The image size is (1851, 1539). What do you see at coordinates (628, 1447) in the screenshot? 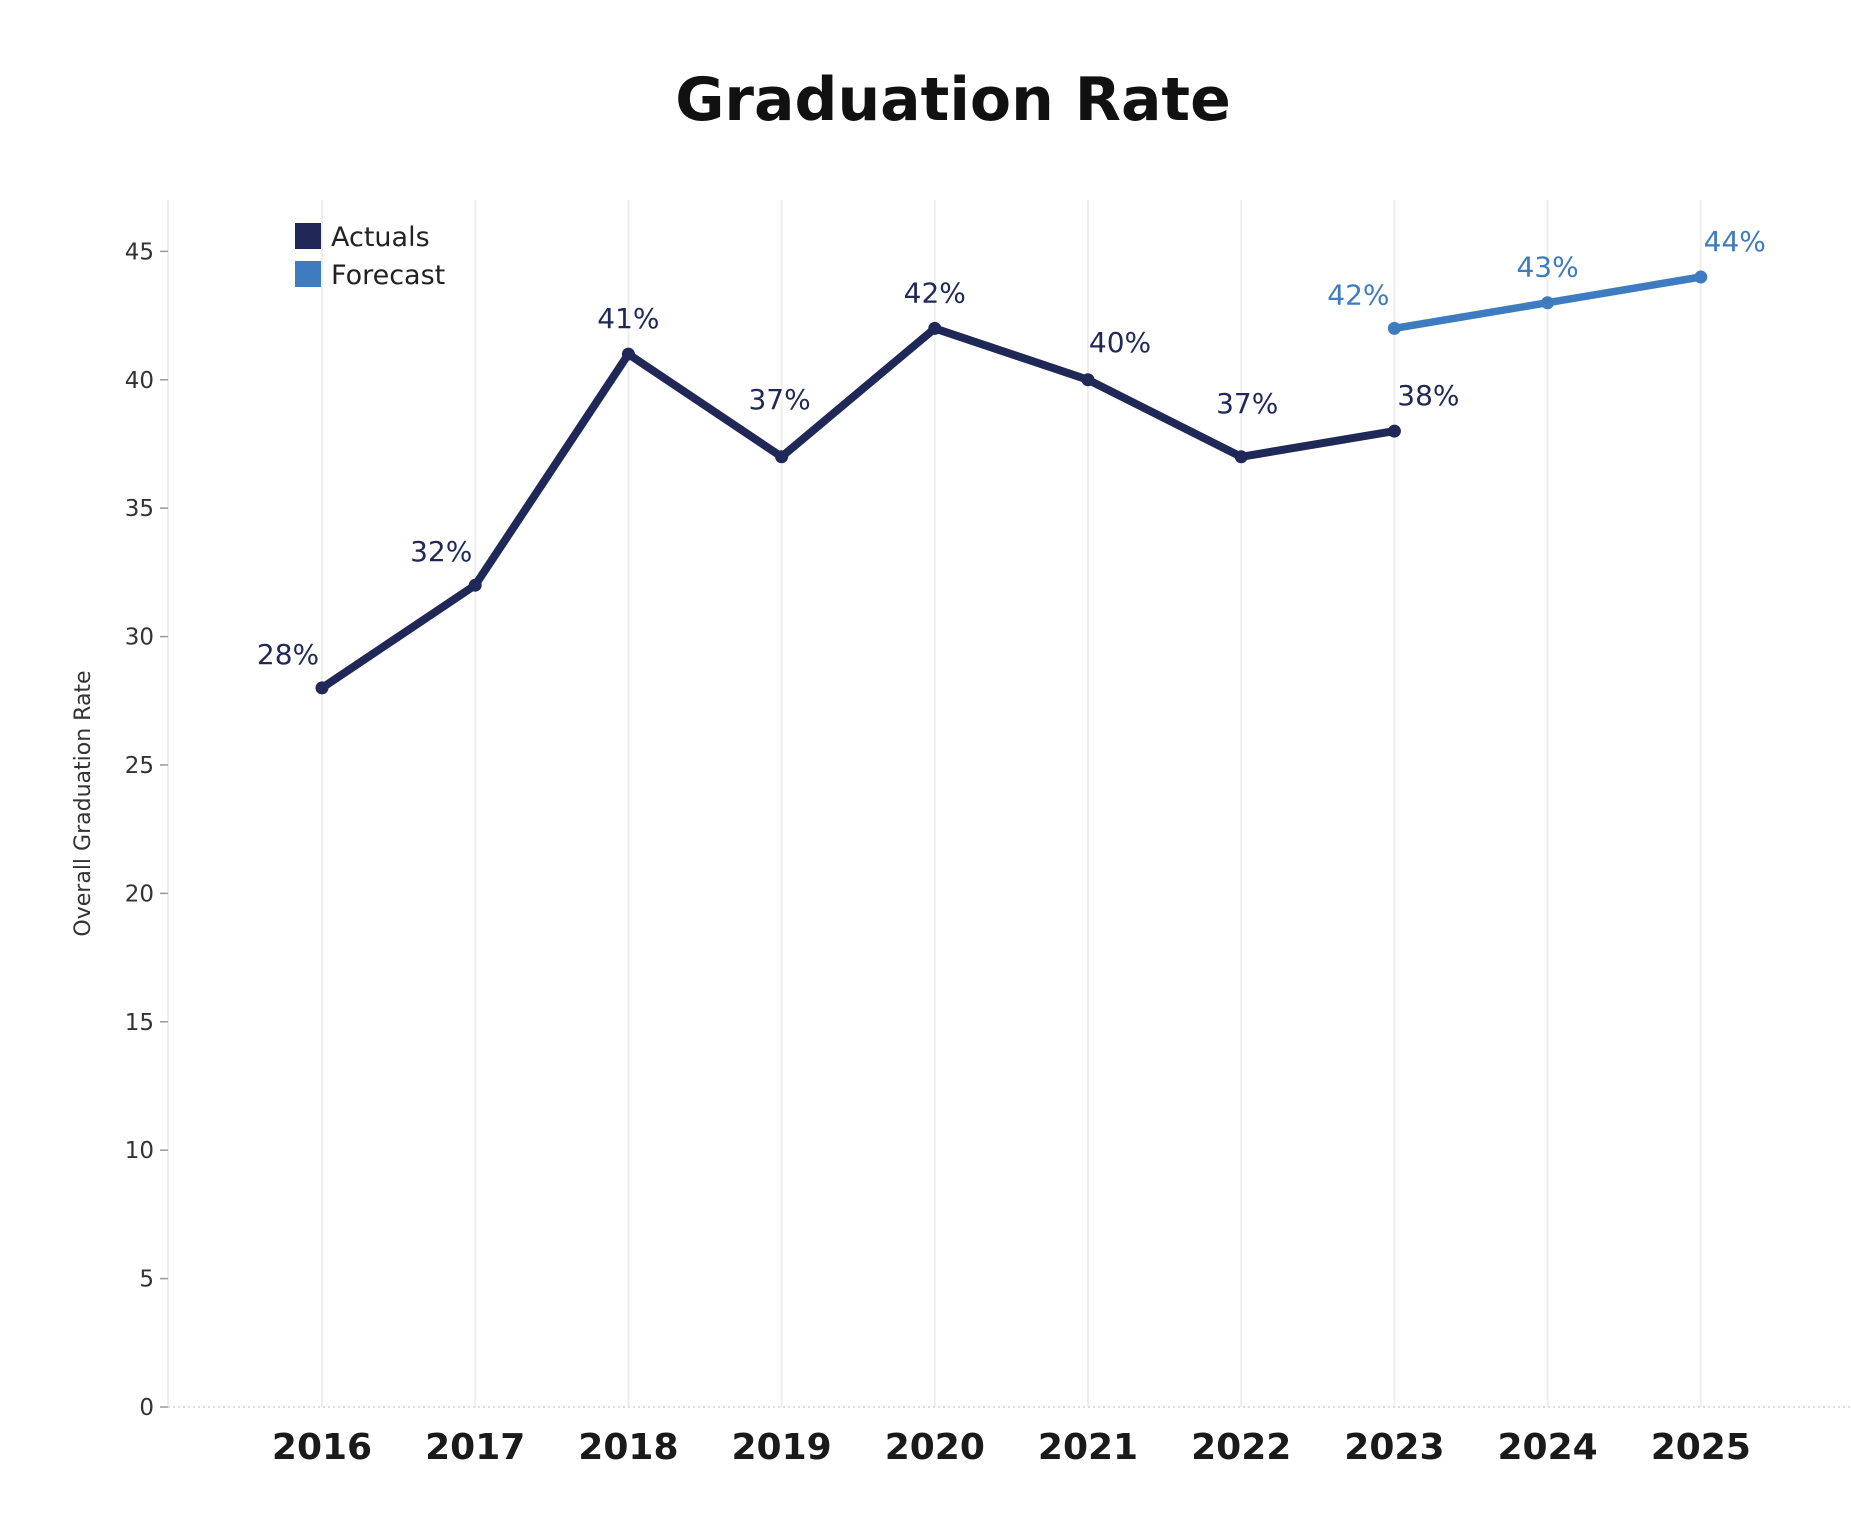
I see `x-tick-label: 2018` at bounding box center [628, 1447].